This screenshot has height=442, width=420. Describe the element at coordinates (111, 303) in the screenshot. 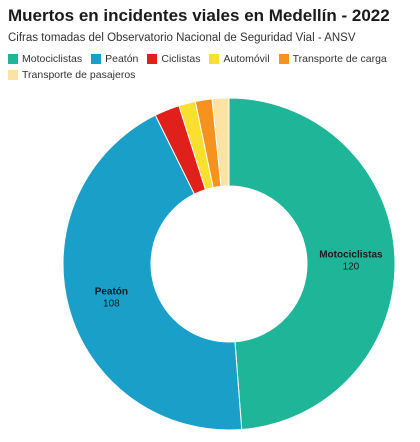

I see `slice-value: 108` at that location.